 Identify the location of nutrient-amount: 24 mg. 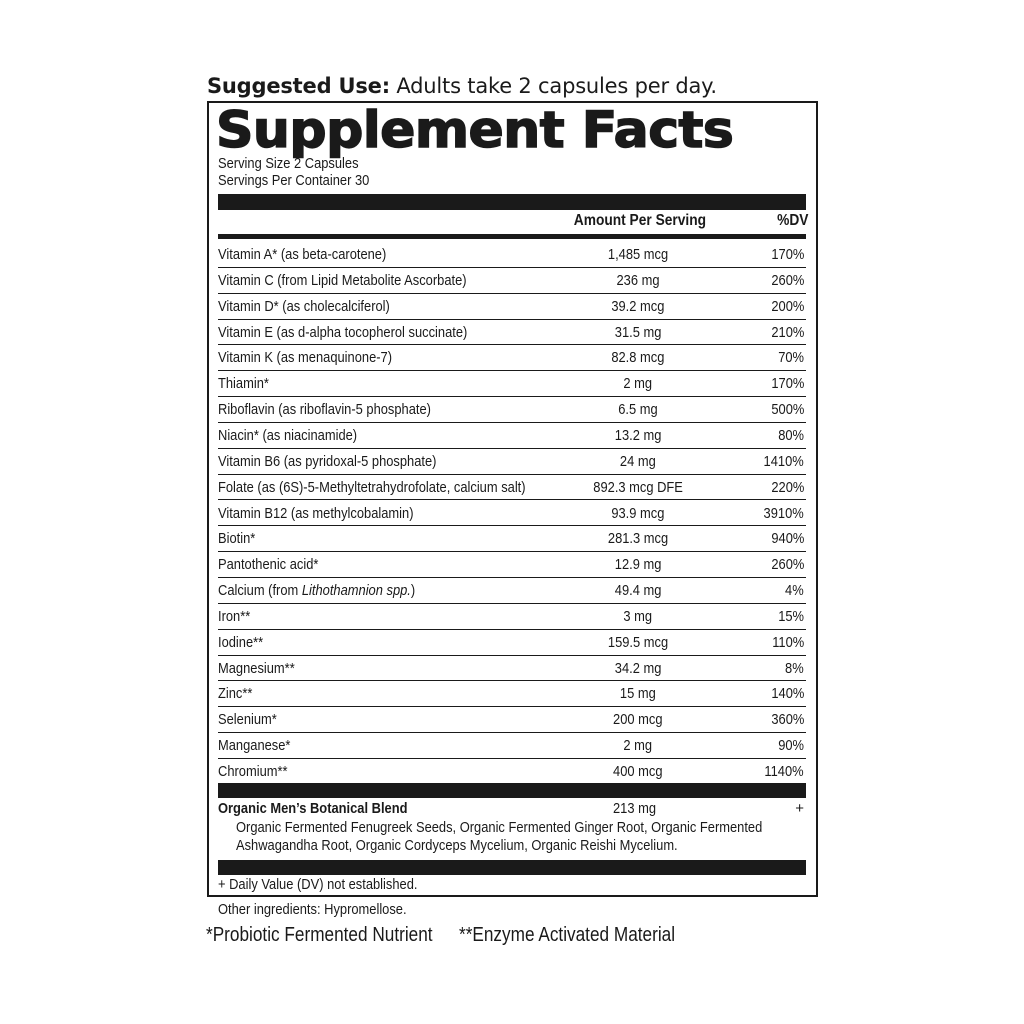
(621, 461).